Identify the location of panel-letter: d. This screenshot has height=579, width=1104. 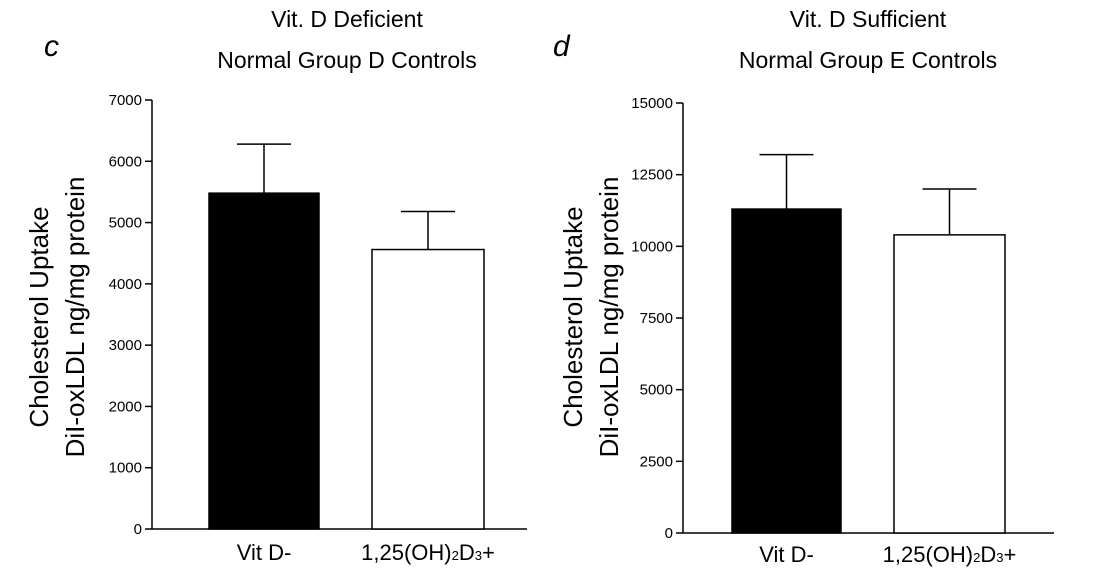
(562, 46).